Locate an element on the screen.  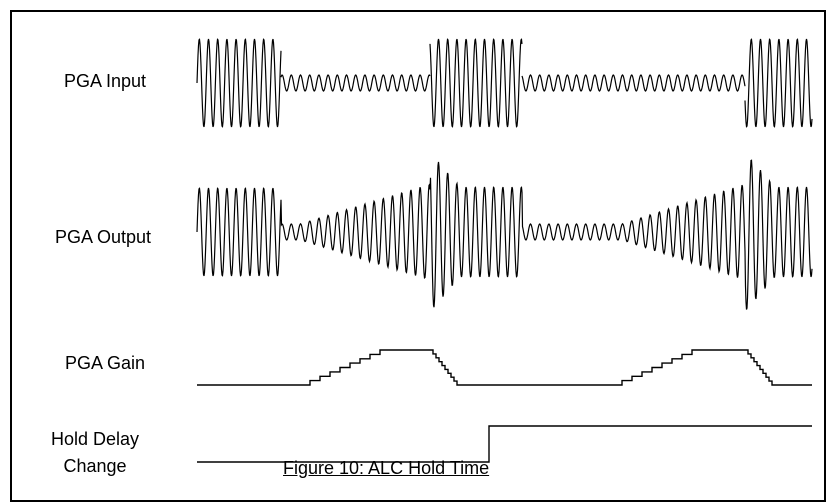
pga-input-waveform is located at coordinates (504, 83).